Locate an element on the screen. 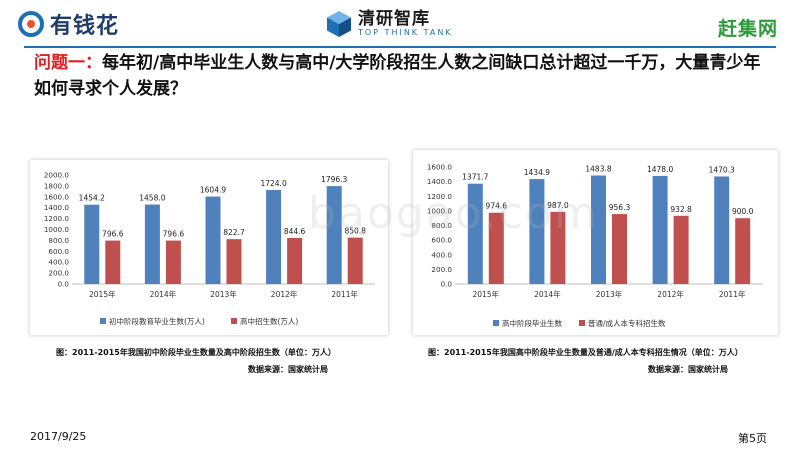 The height and width of the screenshot is (450, 800). chart1-ytick: 0.0 is located at coordinates (64, 284).